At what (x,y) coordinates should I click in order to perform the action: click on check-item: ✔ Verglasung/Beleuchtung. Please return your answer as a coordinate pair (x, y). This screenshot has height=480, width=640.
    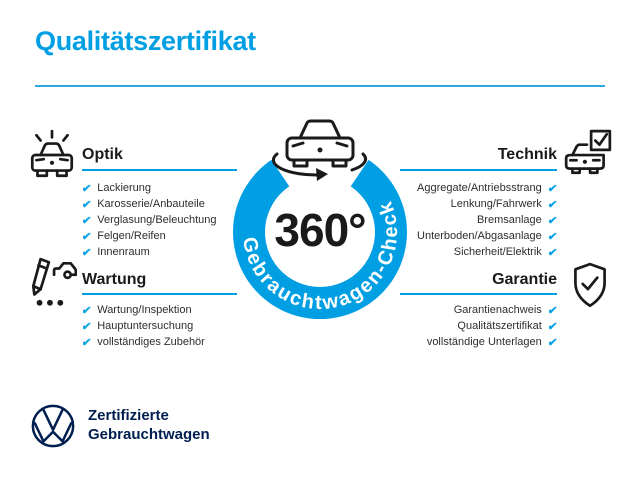
    Looking at the image, I should click on (149, 220).